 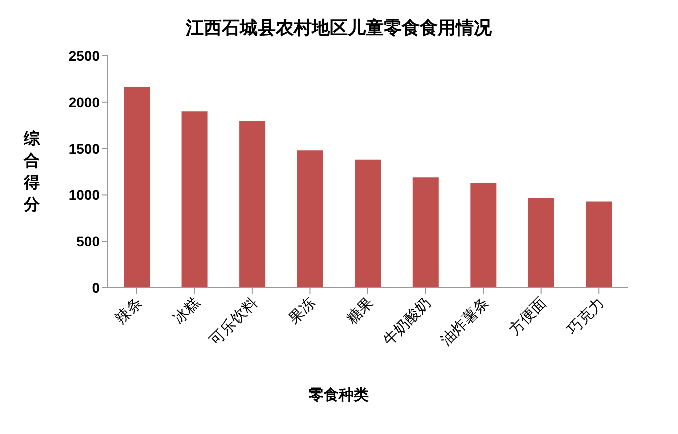 I want to click on x-tick-label: 方便面, so click(x=528, y=316).